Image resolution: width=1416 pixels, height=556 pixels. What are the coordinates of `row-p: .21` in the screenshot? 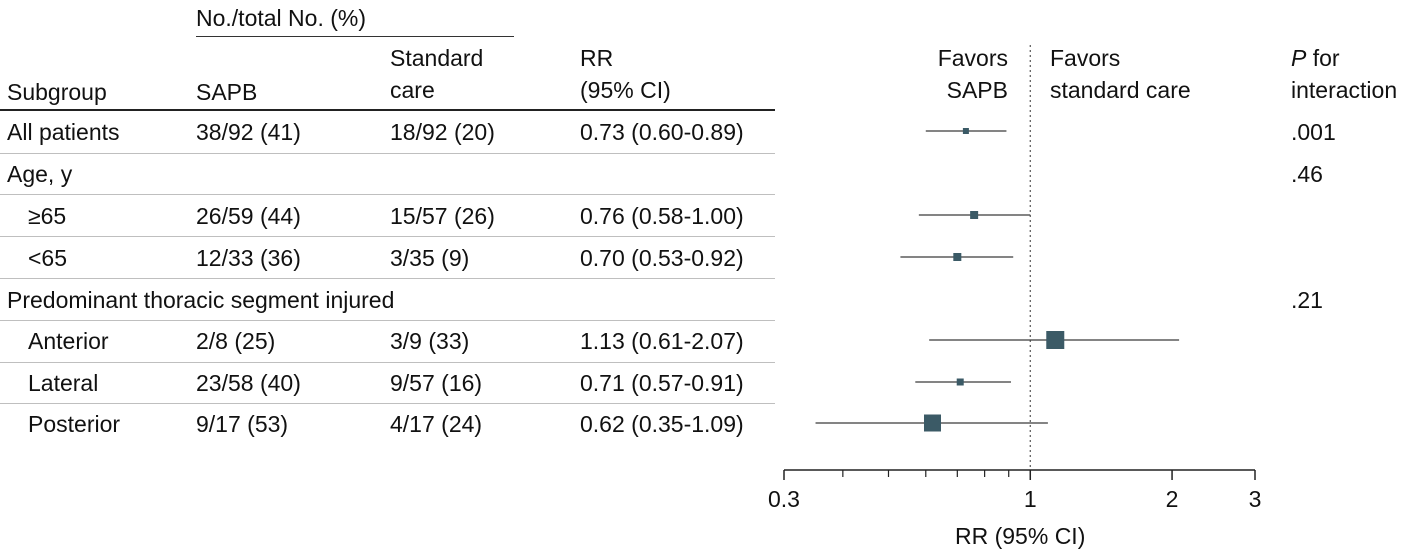 It's located at (1307, 300).